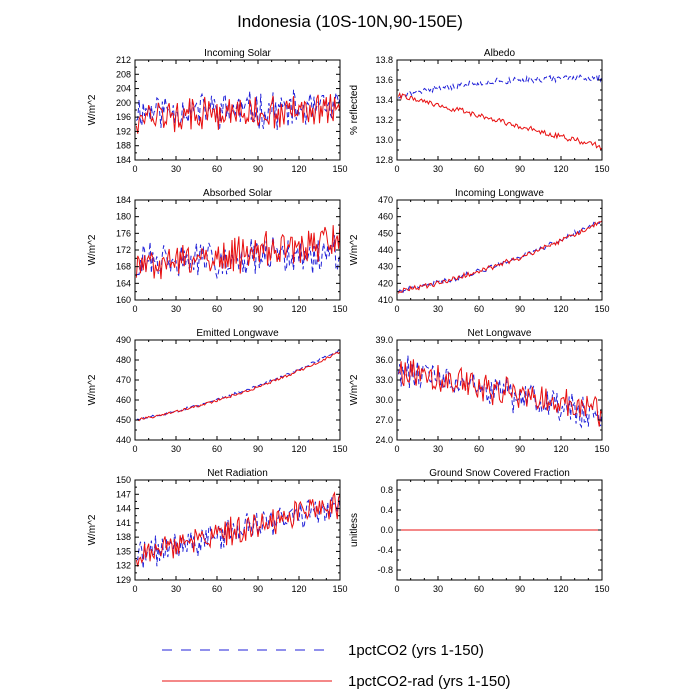  I want to click on x-tick-label-incoming-solar: 150, so click(339, 169).